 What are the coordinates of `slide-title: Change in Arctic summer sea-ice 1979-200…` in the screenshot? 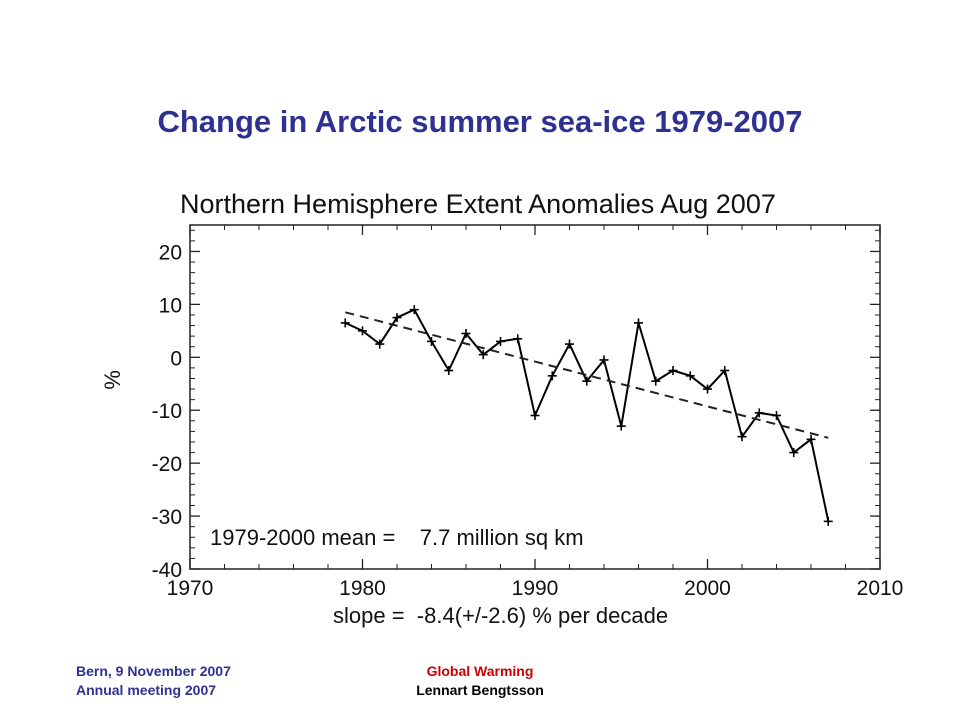 It's located at (480, 121).